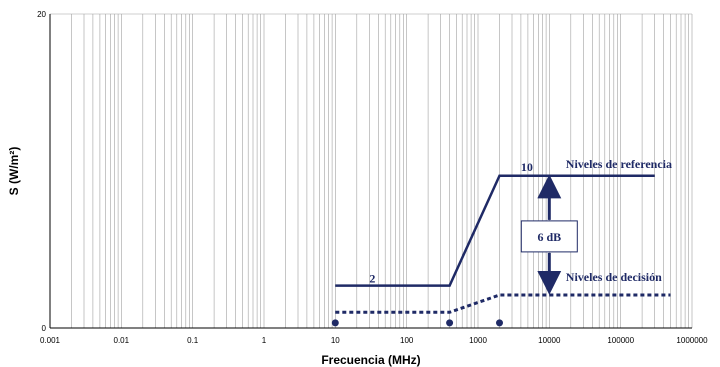 Image resolution: width=720 pixels, height=367 pixels. I want to click on legend-decision-levels: Niveles de decisión, so click(614, 277).